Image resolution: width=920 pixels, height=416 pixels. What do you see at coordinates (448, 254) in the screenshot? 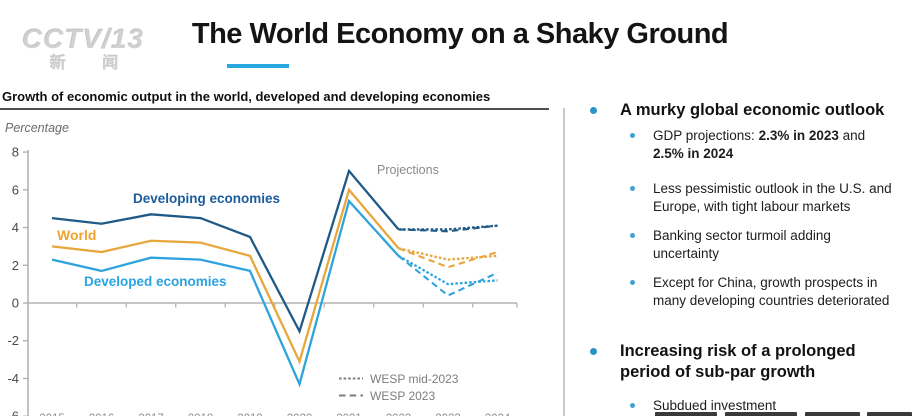
I see `series-wespmid2023-world` at bounding box center [448, 254].